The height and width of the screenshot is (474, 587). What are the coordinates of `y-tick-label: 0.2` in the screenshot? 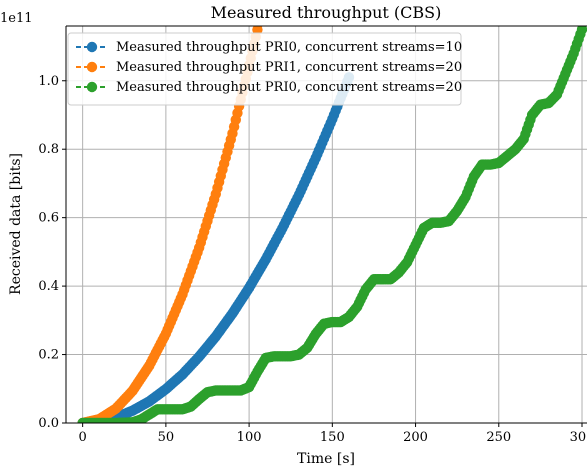 It's located at (48, 355).